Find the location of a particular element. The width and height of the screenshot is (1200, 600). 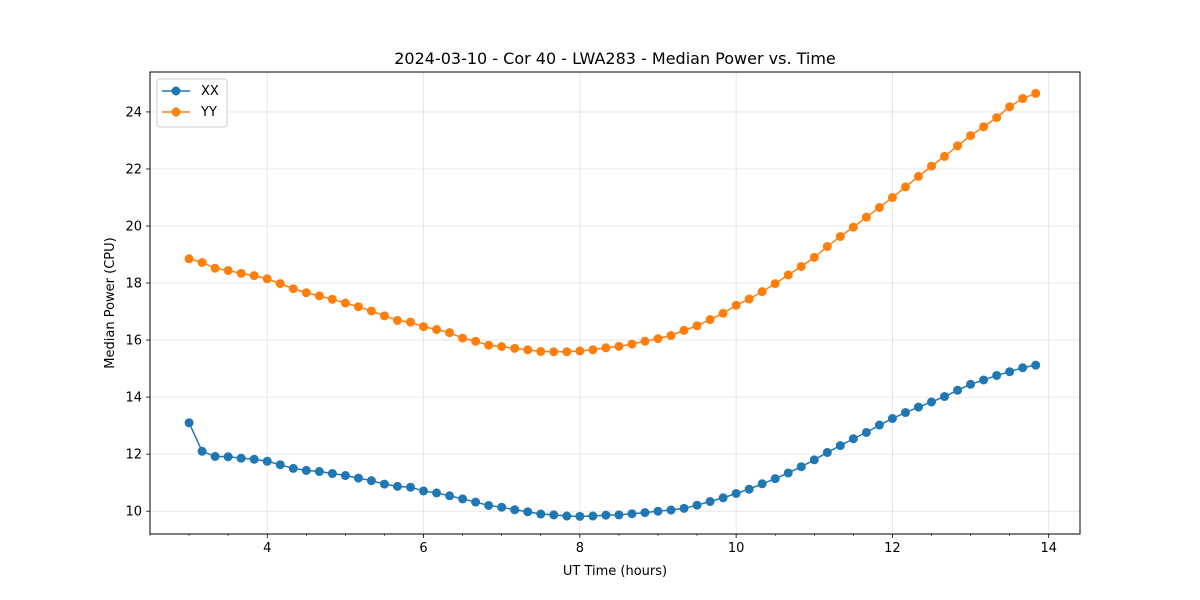

x-tick-label: 14 is located at coordinates (1048, 548).